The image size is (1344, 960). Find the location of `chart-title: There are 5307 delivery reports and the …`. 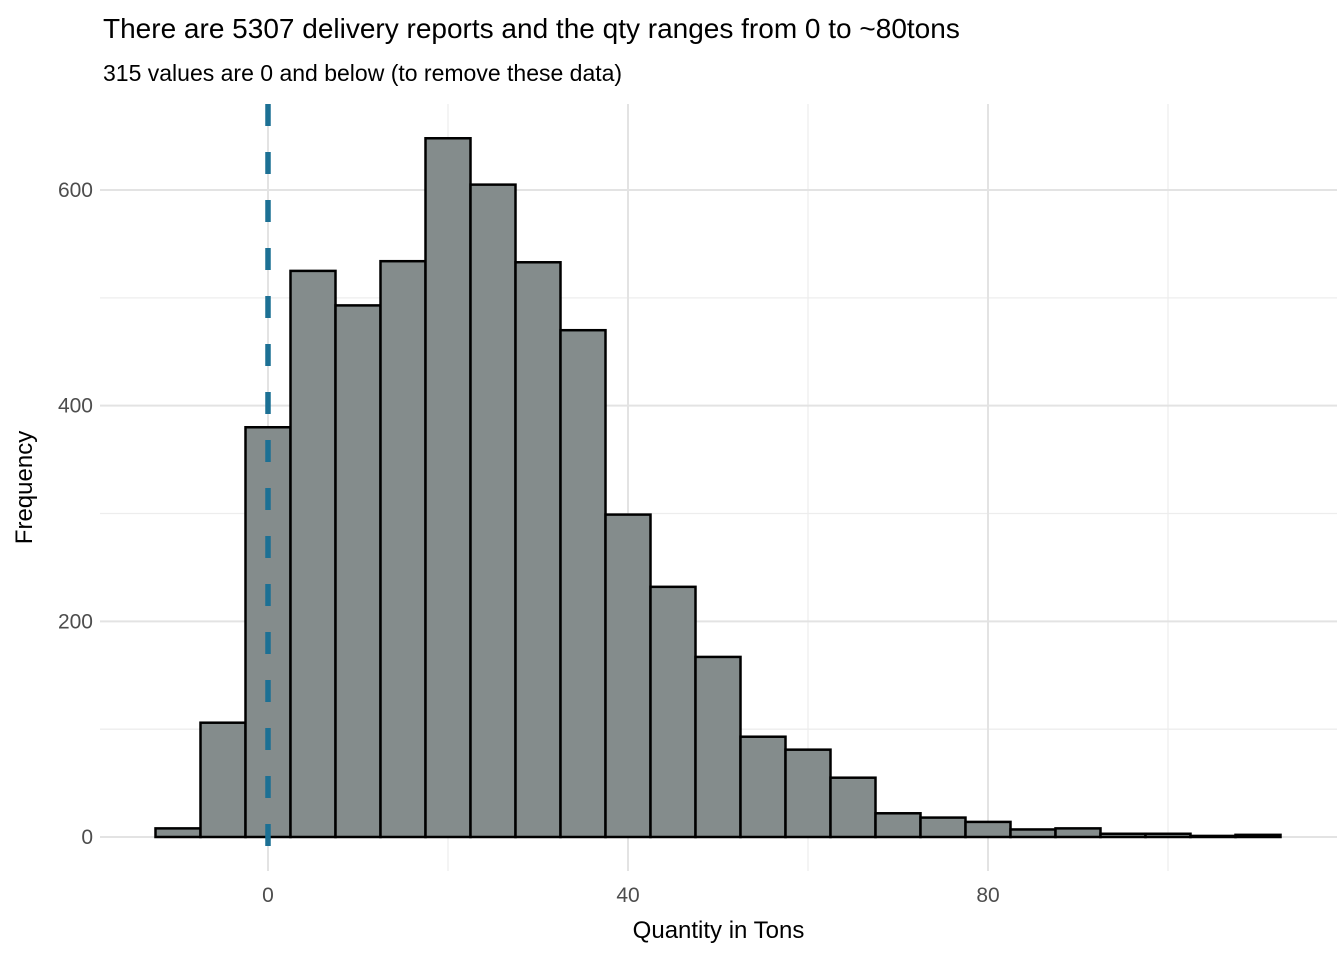

chart-title: There are 5307 delivery reports and the … is located at coordinates (531, 28).